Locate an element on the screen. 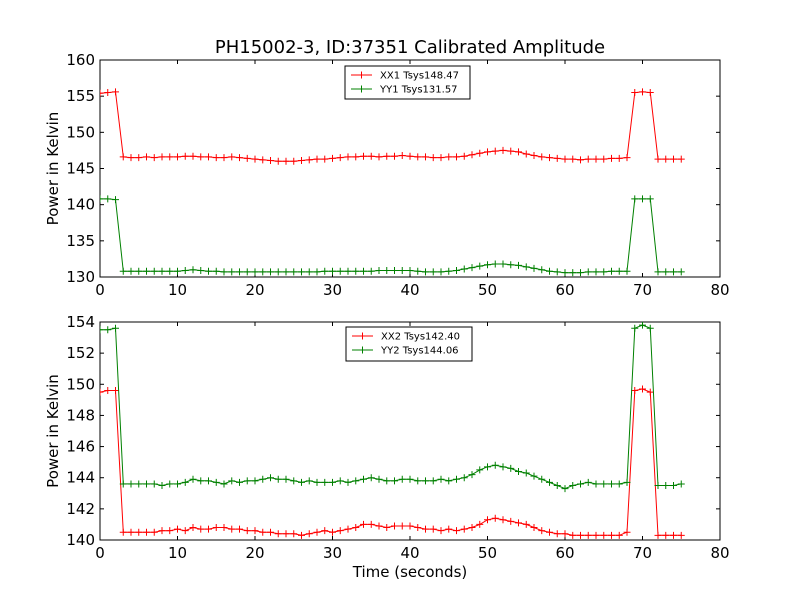 The height and width of the screenshot is (600, 800). y-tick-label: 154 is located at coordinates (80, 322).